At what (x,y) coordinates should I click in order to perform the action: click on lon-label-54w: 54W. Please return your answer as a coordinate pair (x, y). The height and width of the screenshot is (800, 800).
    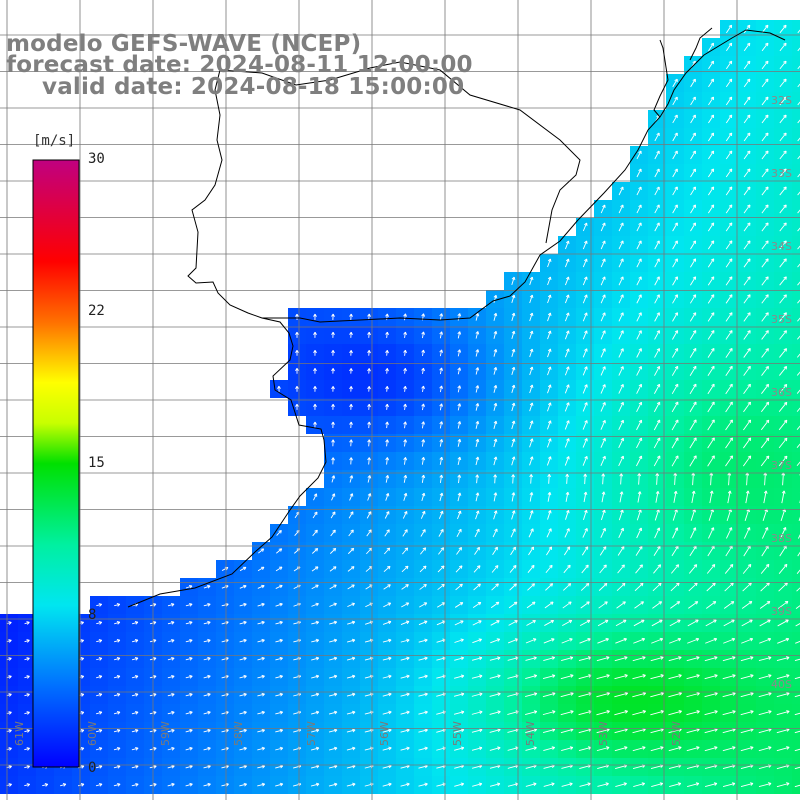
    Looking at the image, I should click on (530, 733).